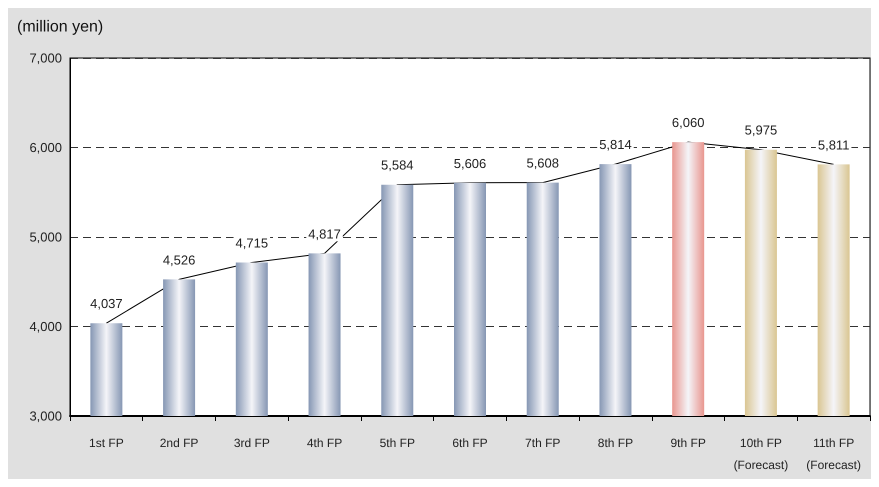  Describe the element at coordinates (397, 443) in the screenshot. I see `x-tick-label: 5th FP` at that location.